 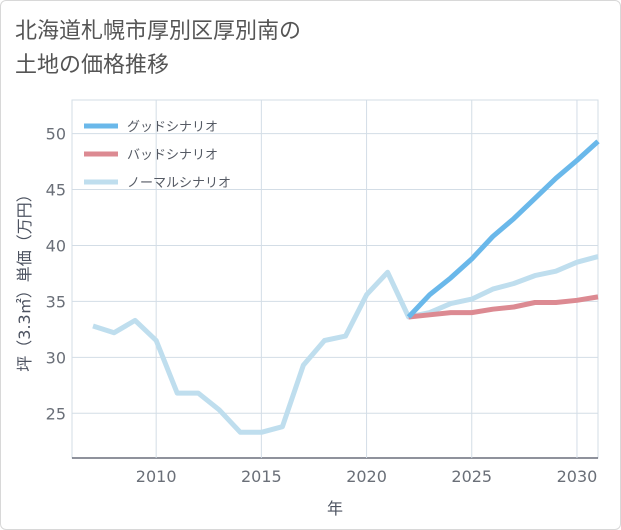 What do you see at coordinates (577, 476) in the screenshot?
I see `x-tick-label: 2030` at bounding box center [577, 476].